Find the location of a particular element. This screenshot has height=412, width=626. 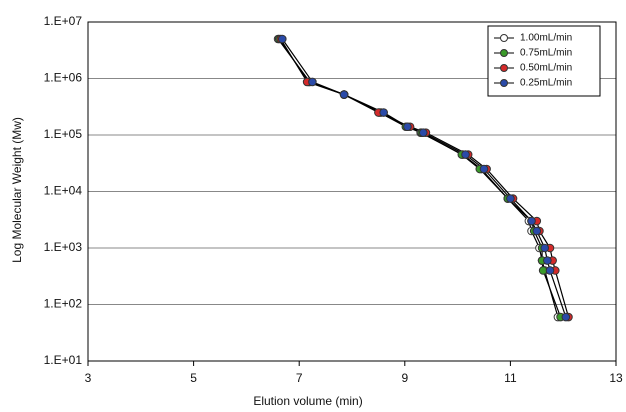

legend-label: 0.75mL/min is located at coordinates (546, 53).